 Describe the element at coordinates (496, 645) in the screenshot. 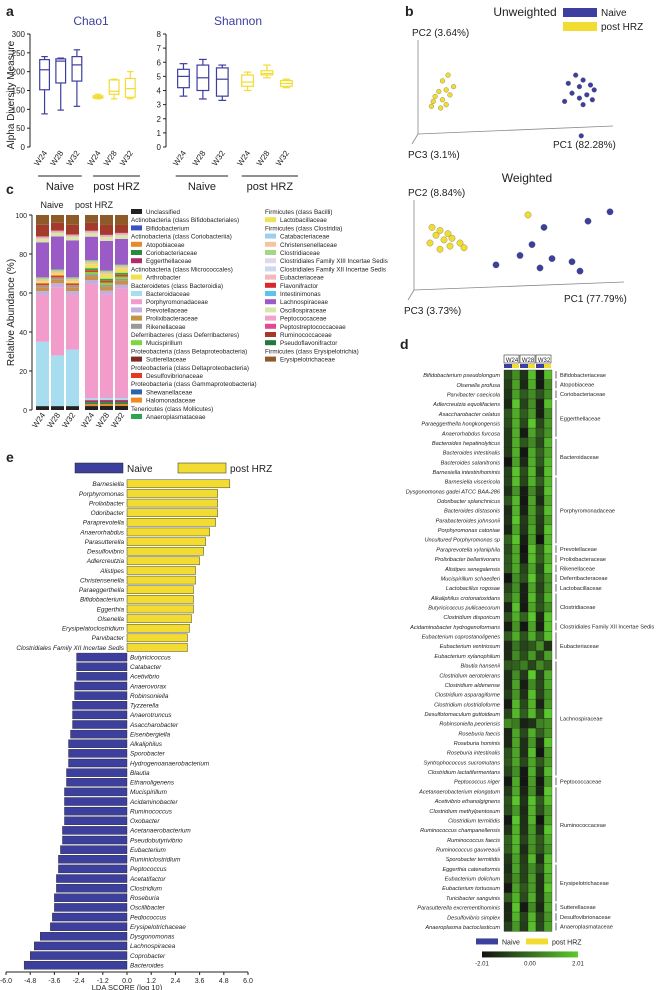

I see `heatmap-row: Eubacterium ventriosum` at that location.